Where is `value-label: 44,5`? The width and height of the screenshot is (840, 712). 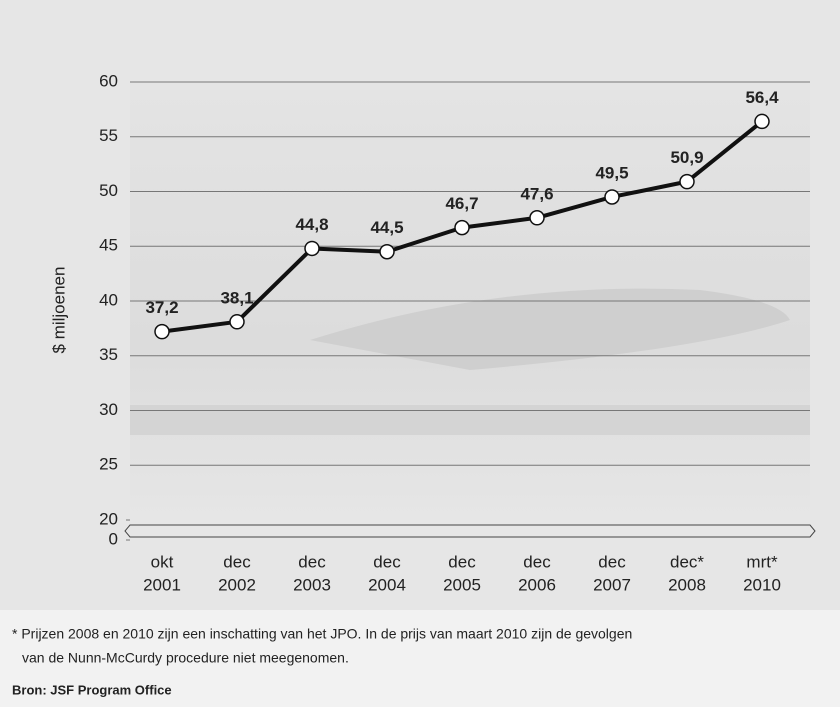
value-label: 44,5 is located at coordinates (386, 227).